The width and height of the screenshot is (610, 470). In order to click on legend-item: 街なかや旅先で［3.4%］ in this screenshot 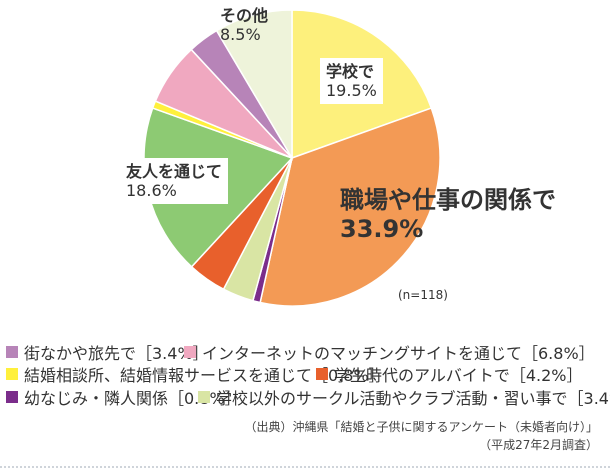, I will do `click(107, 352)`.